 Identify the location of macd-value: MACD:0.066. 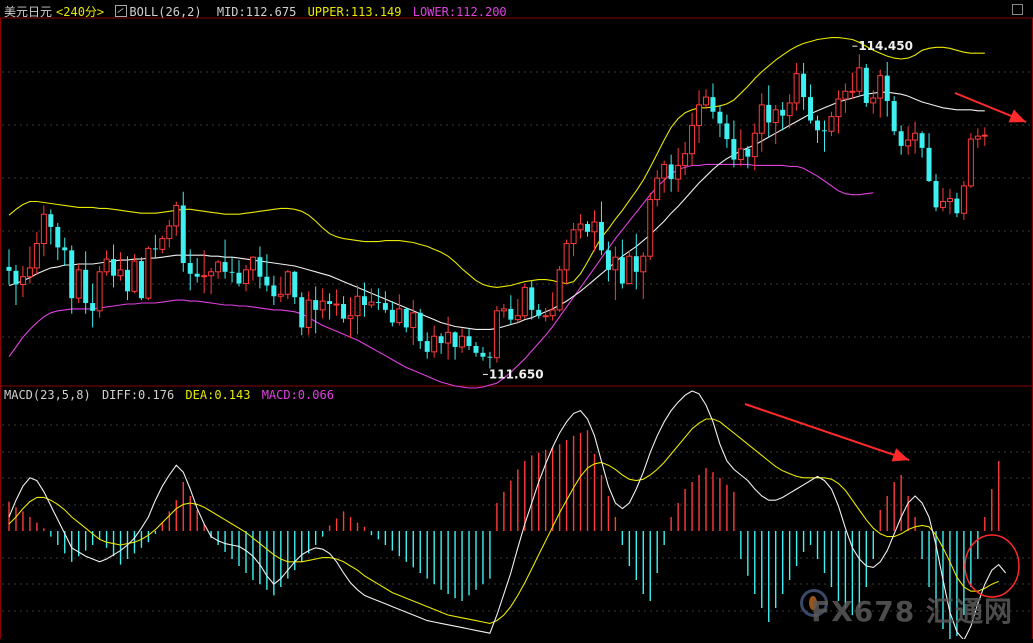
(297, 395).